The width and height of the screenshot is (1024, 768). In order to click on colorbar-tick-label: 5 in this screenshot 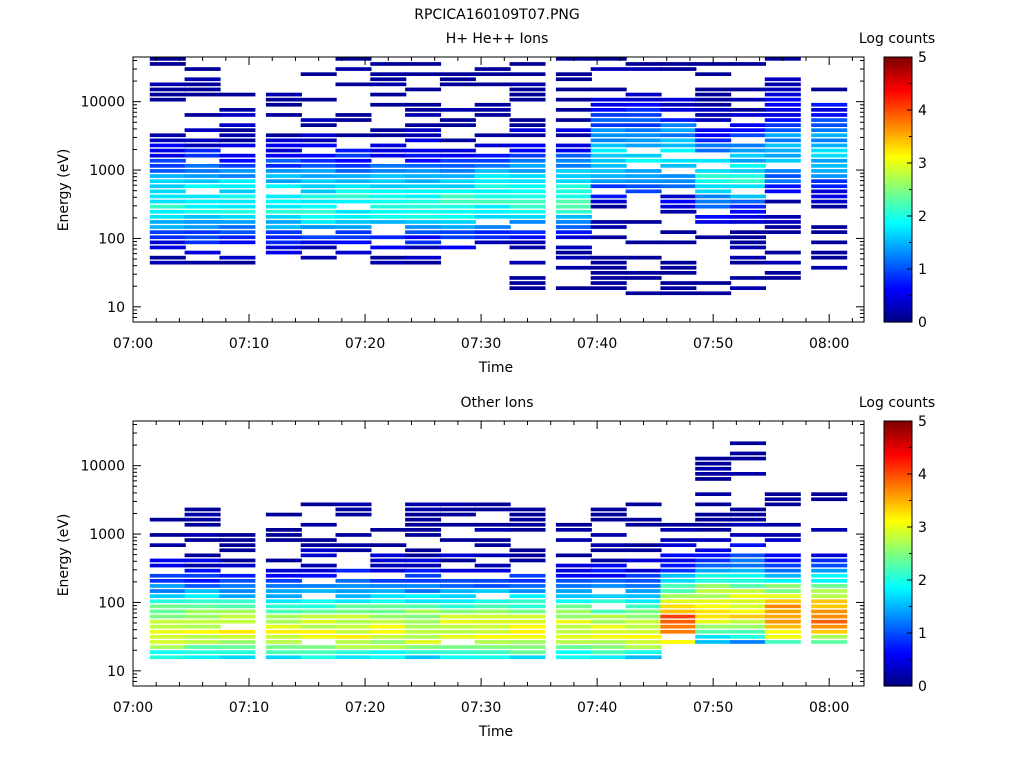, I will do `click(922, 422)`.